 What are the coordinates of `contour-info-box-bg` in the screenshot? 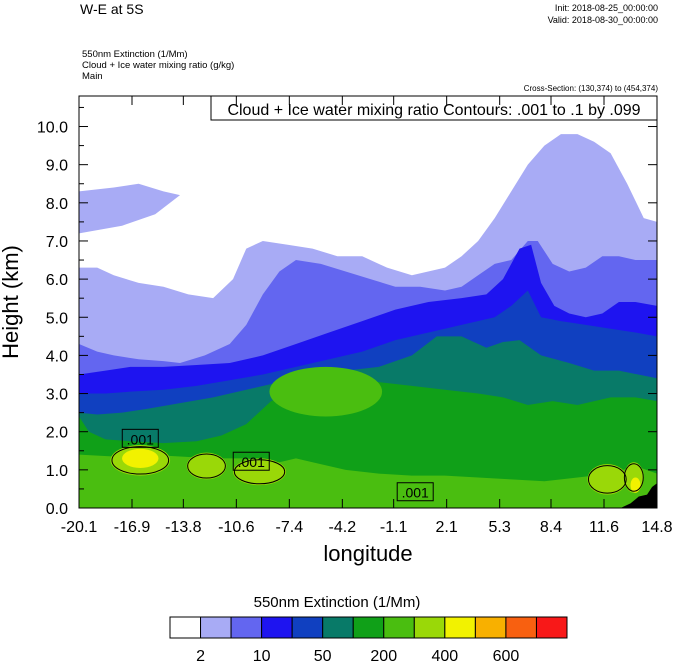 It's located at (434, 108).